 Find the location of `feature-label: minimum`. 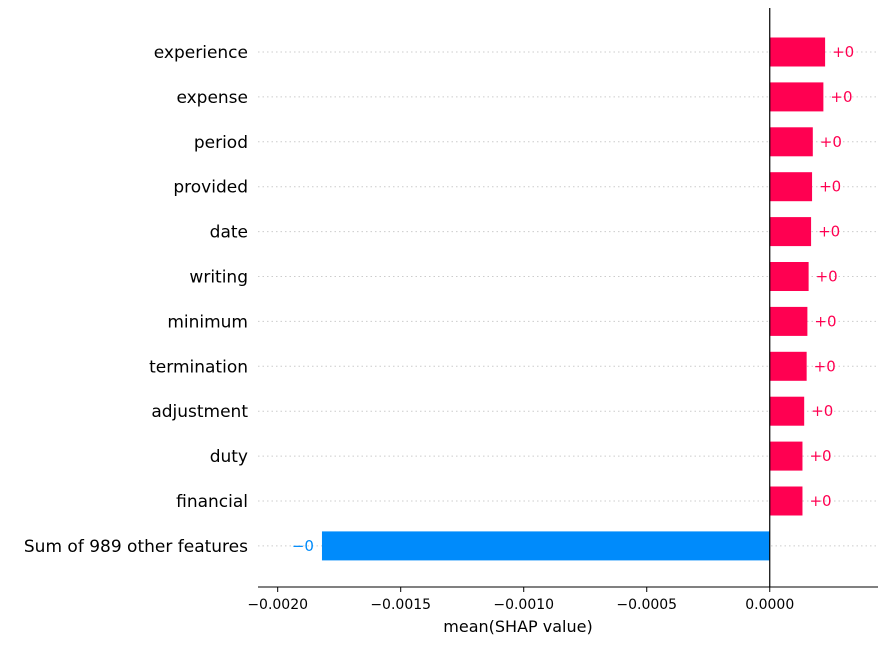

feature-label: minimum is located at coordinates (207, 322).